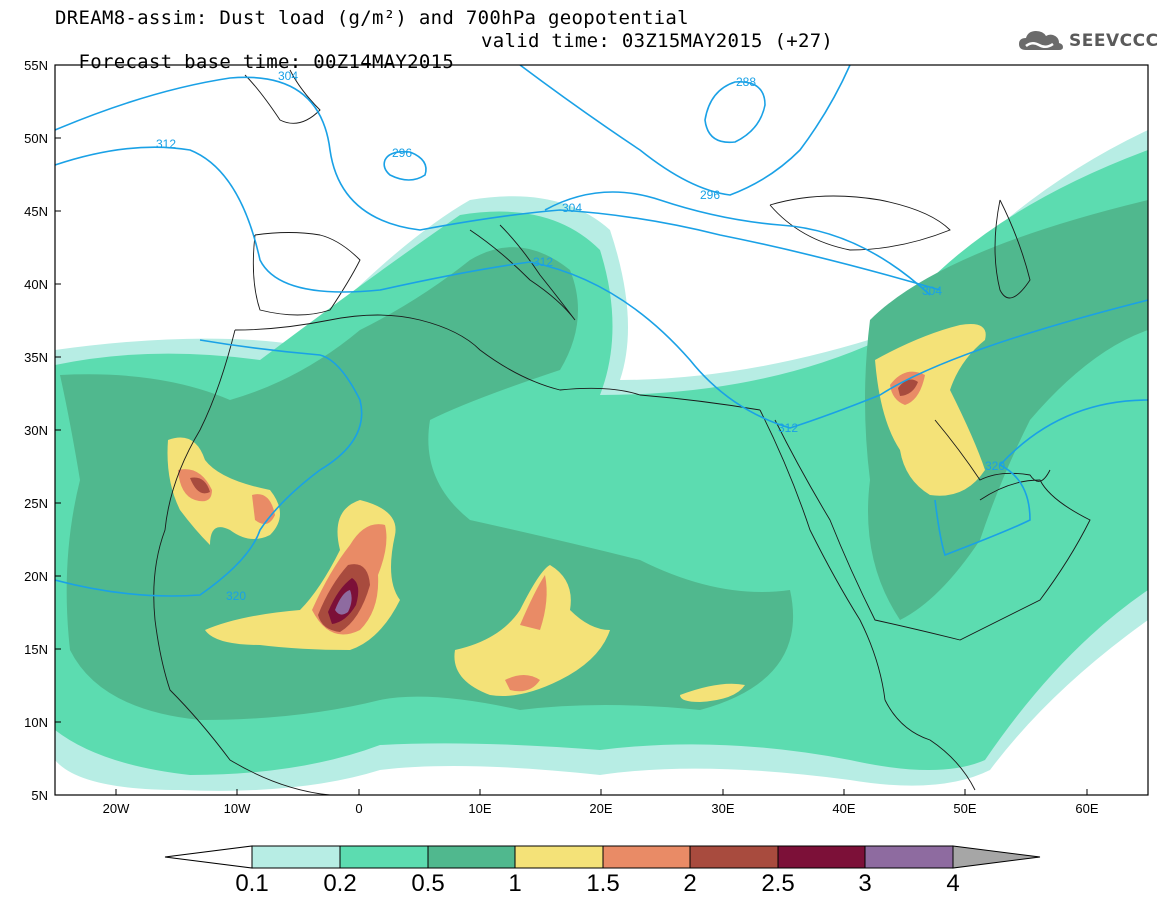  What do you see at coordinates (737, 243) in the screenshot?
I see `isoline-304-east` at bounding box center [737, 243].